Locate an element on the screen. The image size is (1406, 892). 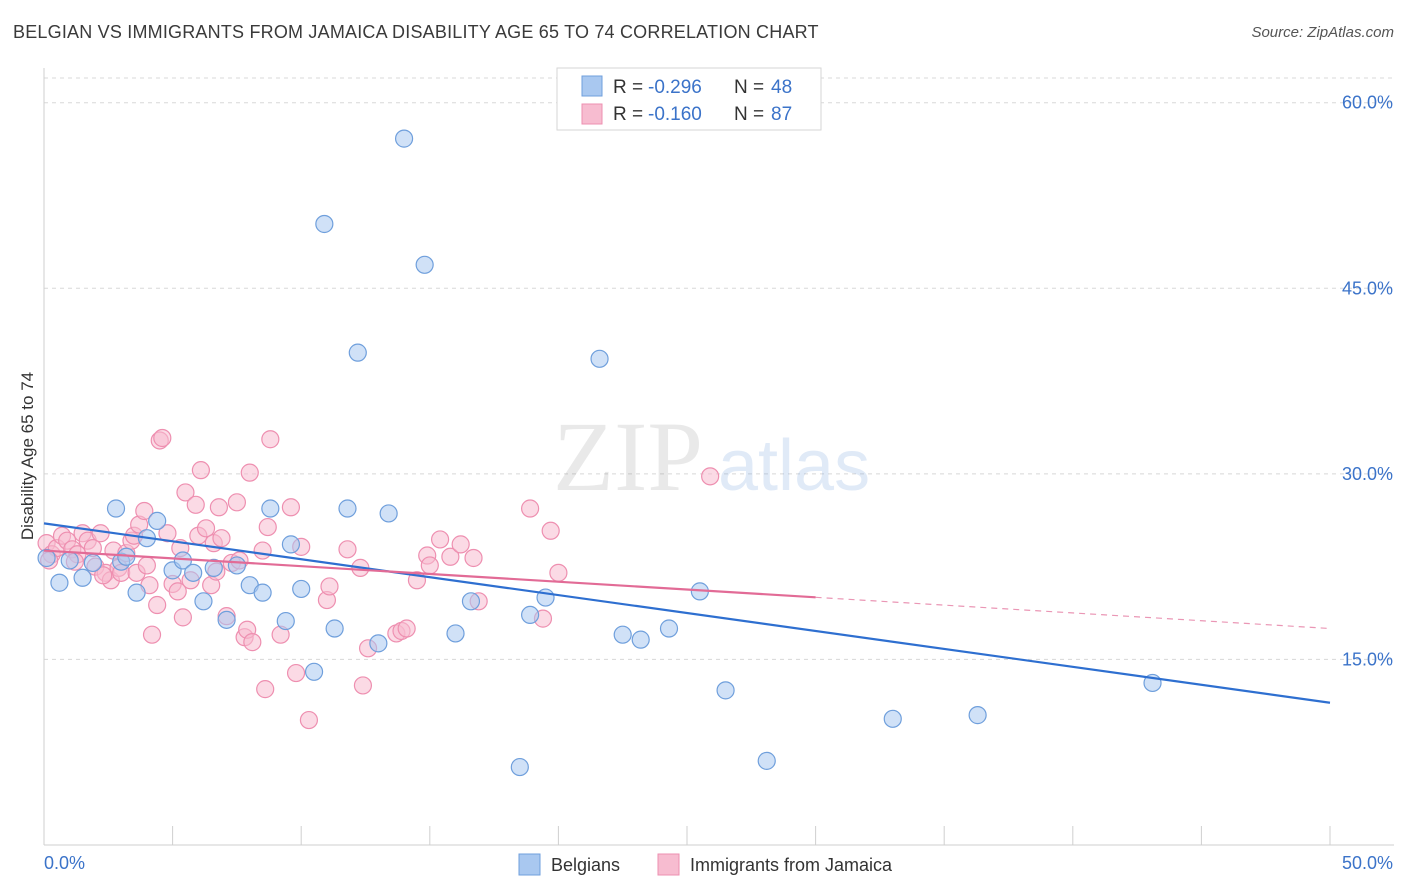
legend-n-label-1: N = is located at coordinates (749, 87).